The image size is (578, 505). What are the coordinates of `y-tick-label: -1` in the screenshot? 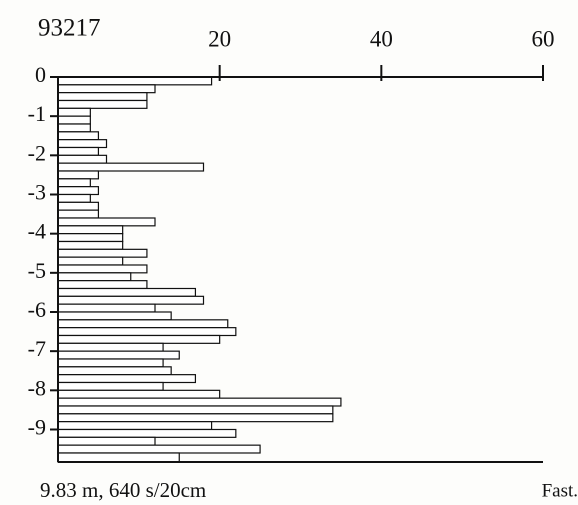 It's located at (37, 113).